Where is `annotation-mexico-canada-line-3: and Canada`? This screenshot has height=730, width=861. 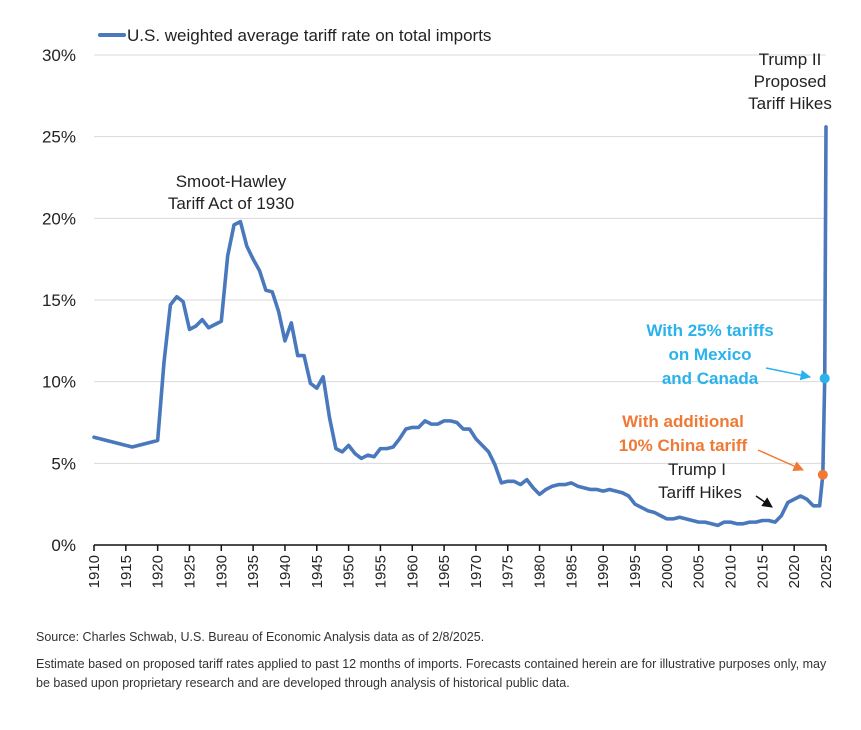
annotation-mexico-canada-line-3: and Canada is located at coordinates (710, 378).